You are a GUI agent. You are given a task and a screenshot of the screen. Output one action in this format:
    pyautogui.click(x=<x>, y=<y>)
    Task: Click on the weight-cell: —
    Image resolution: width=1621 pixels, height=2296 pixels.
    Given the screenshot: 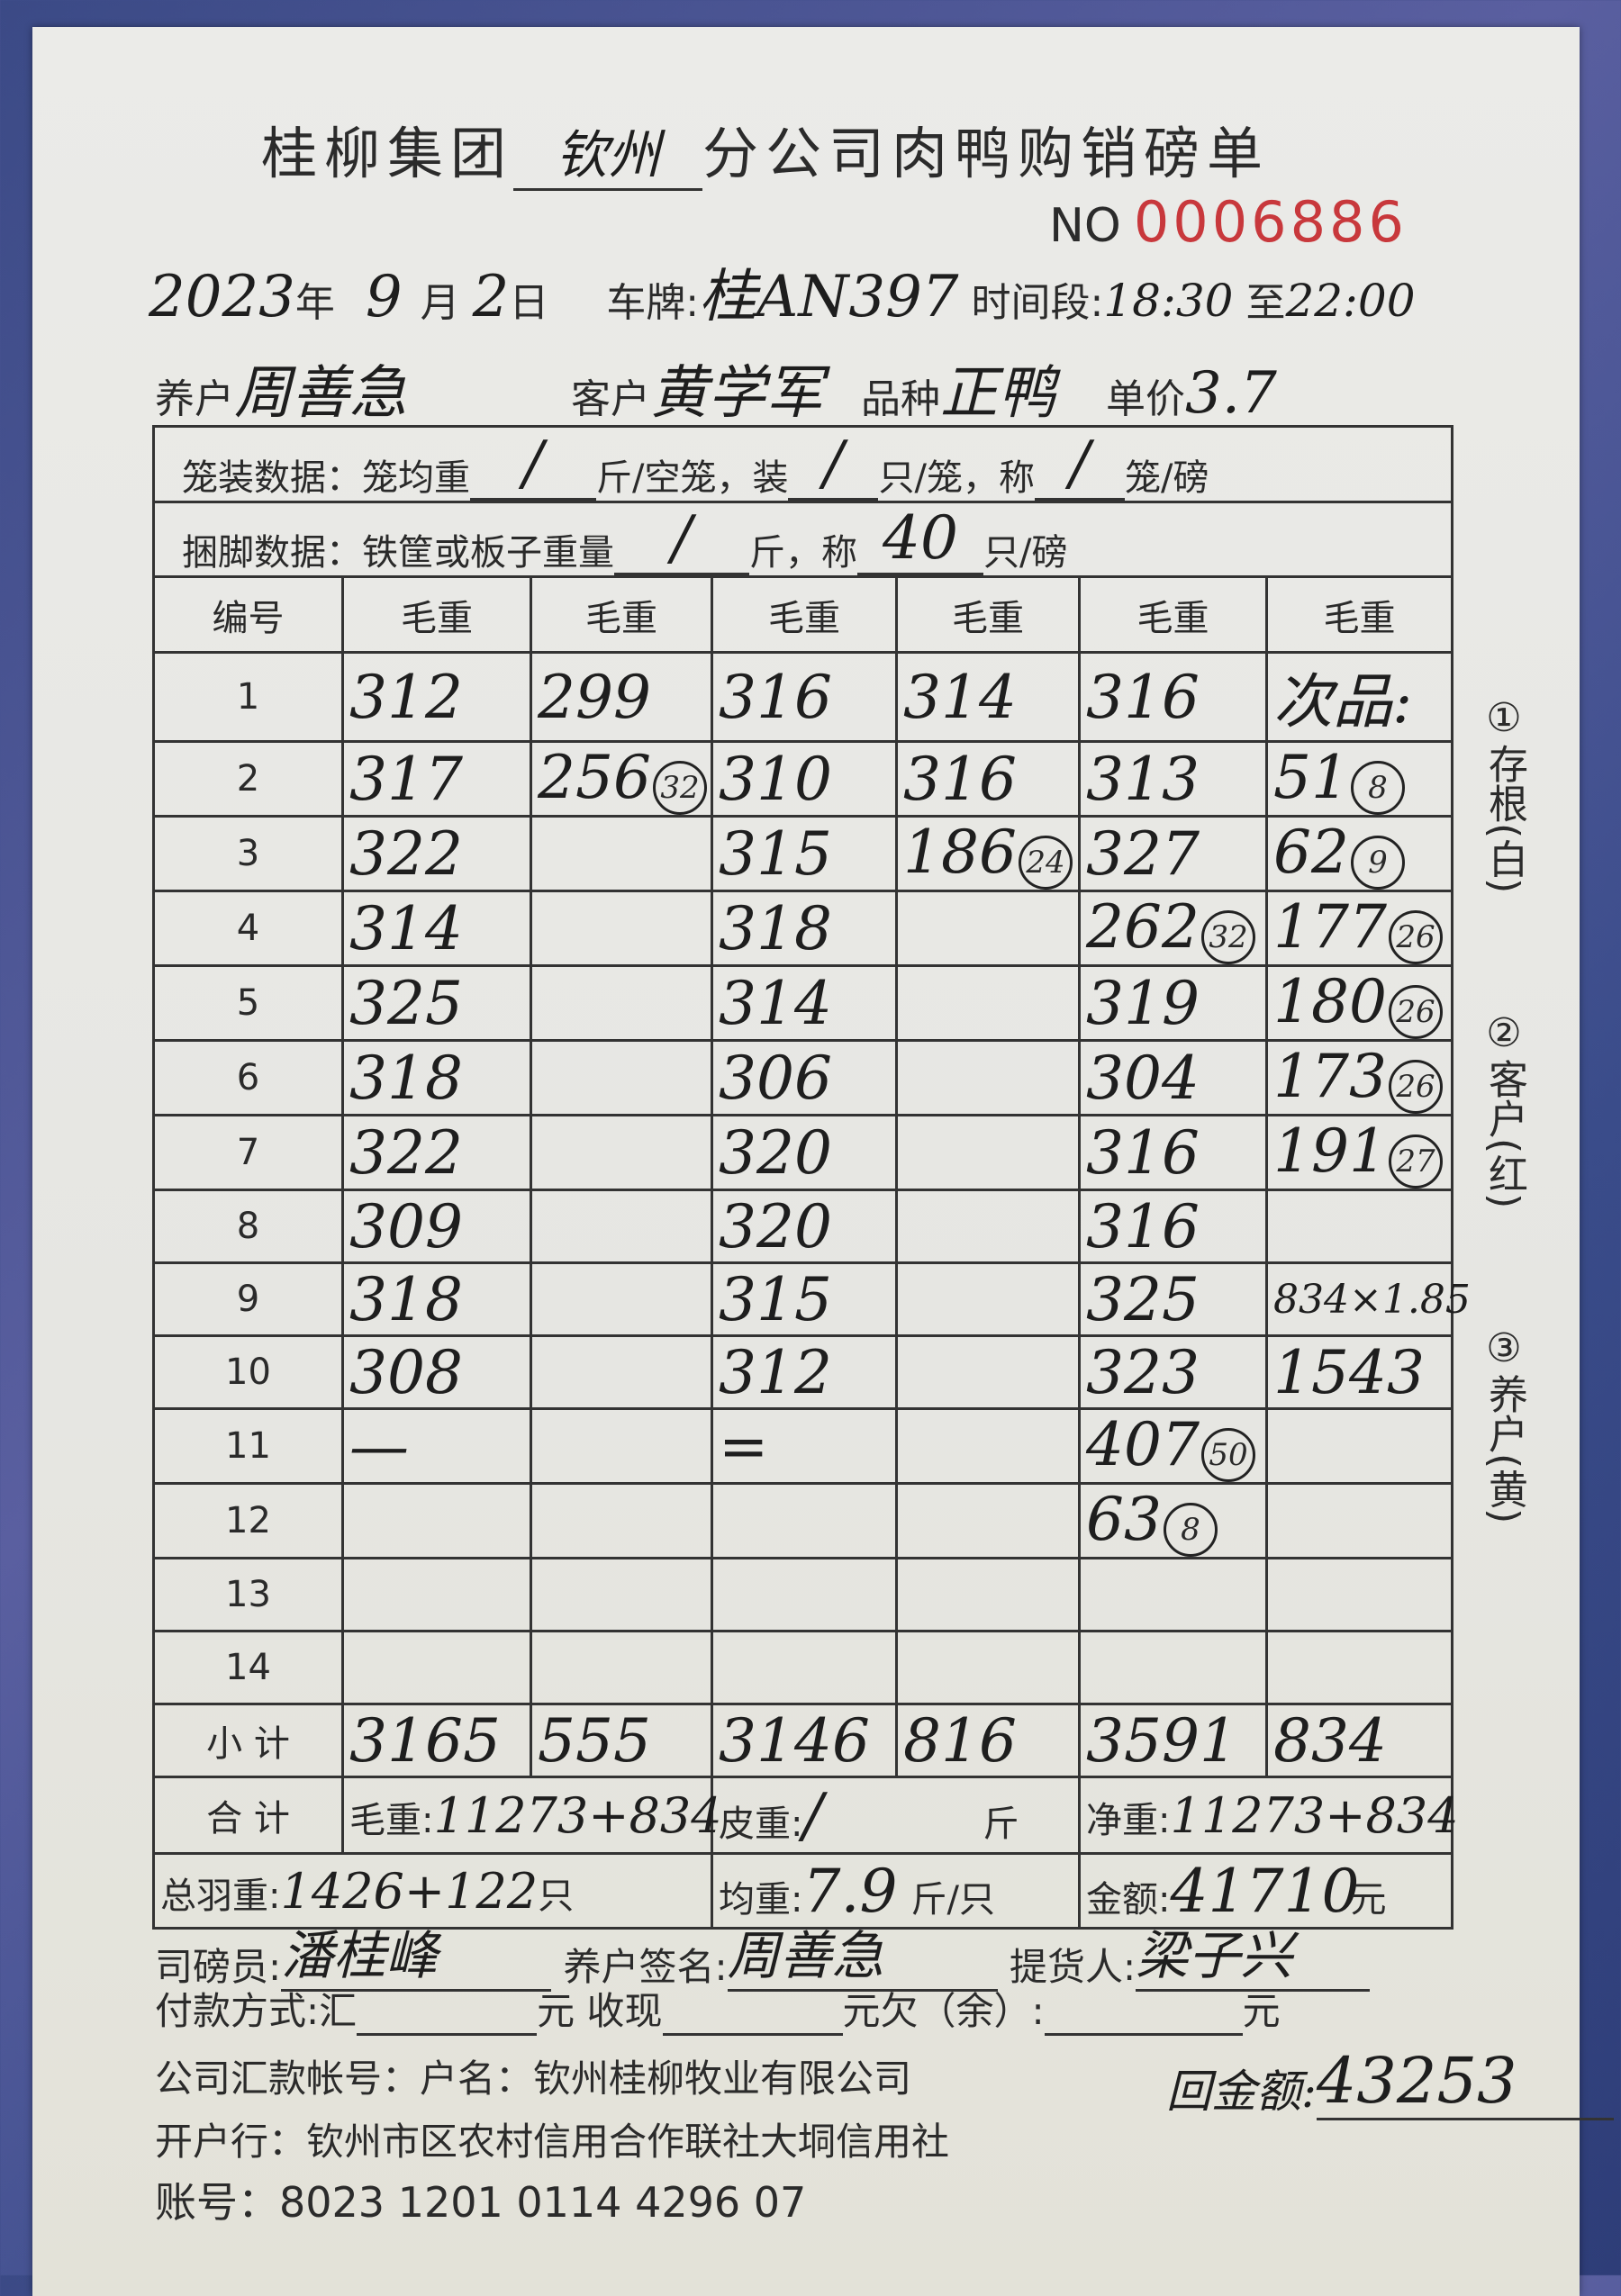 What is the action you would take?
    pyautogui.click(x=436, y=1446)
    